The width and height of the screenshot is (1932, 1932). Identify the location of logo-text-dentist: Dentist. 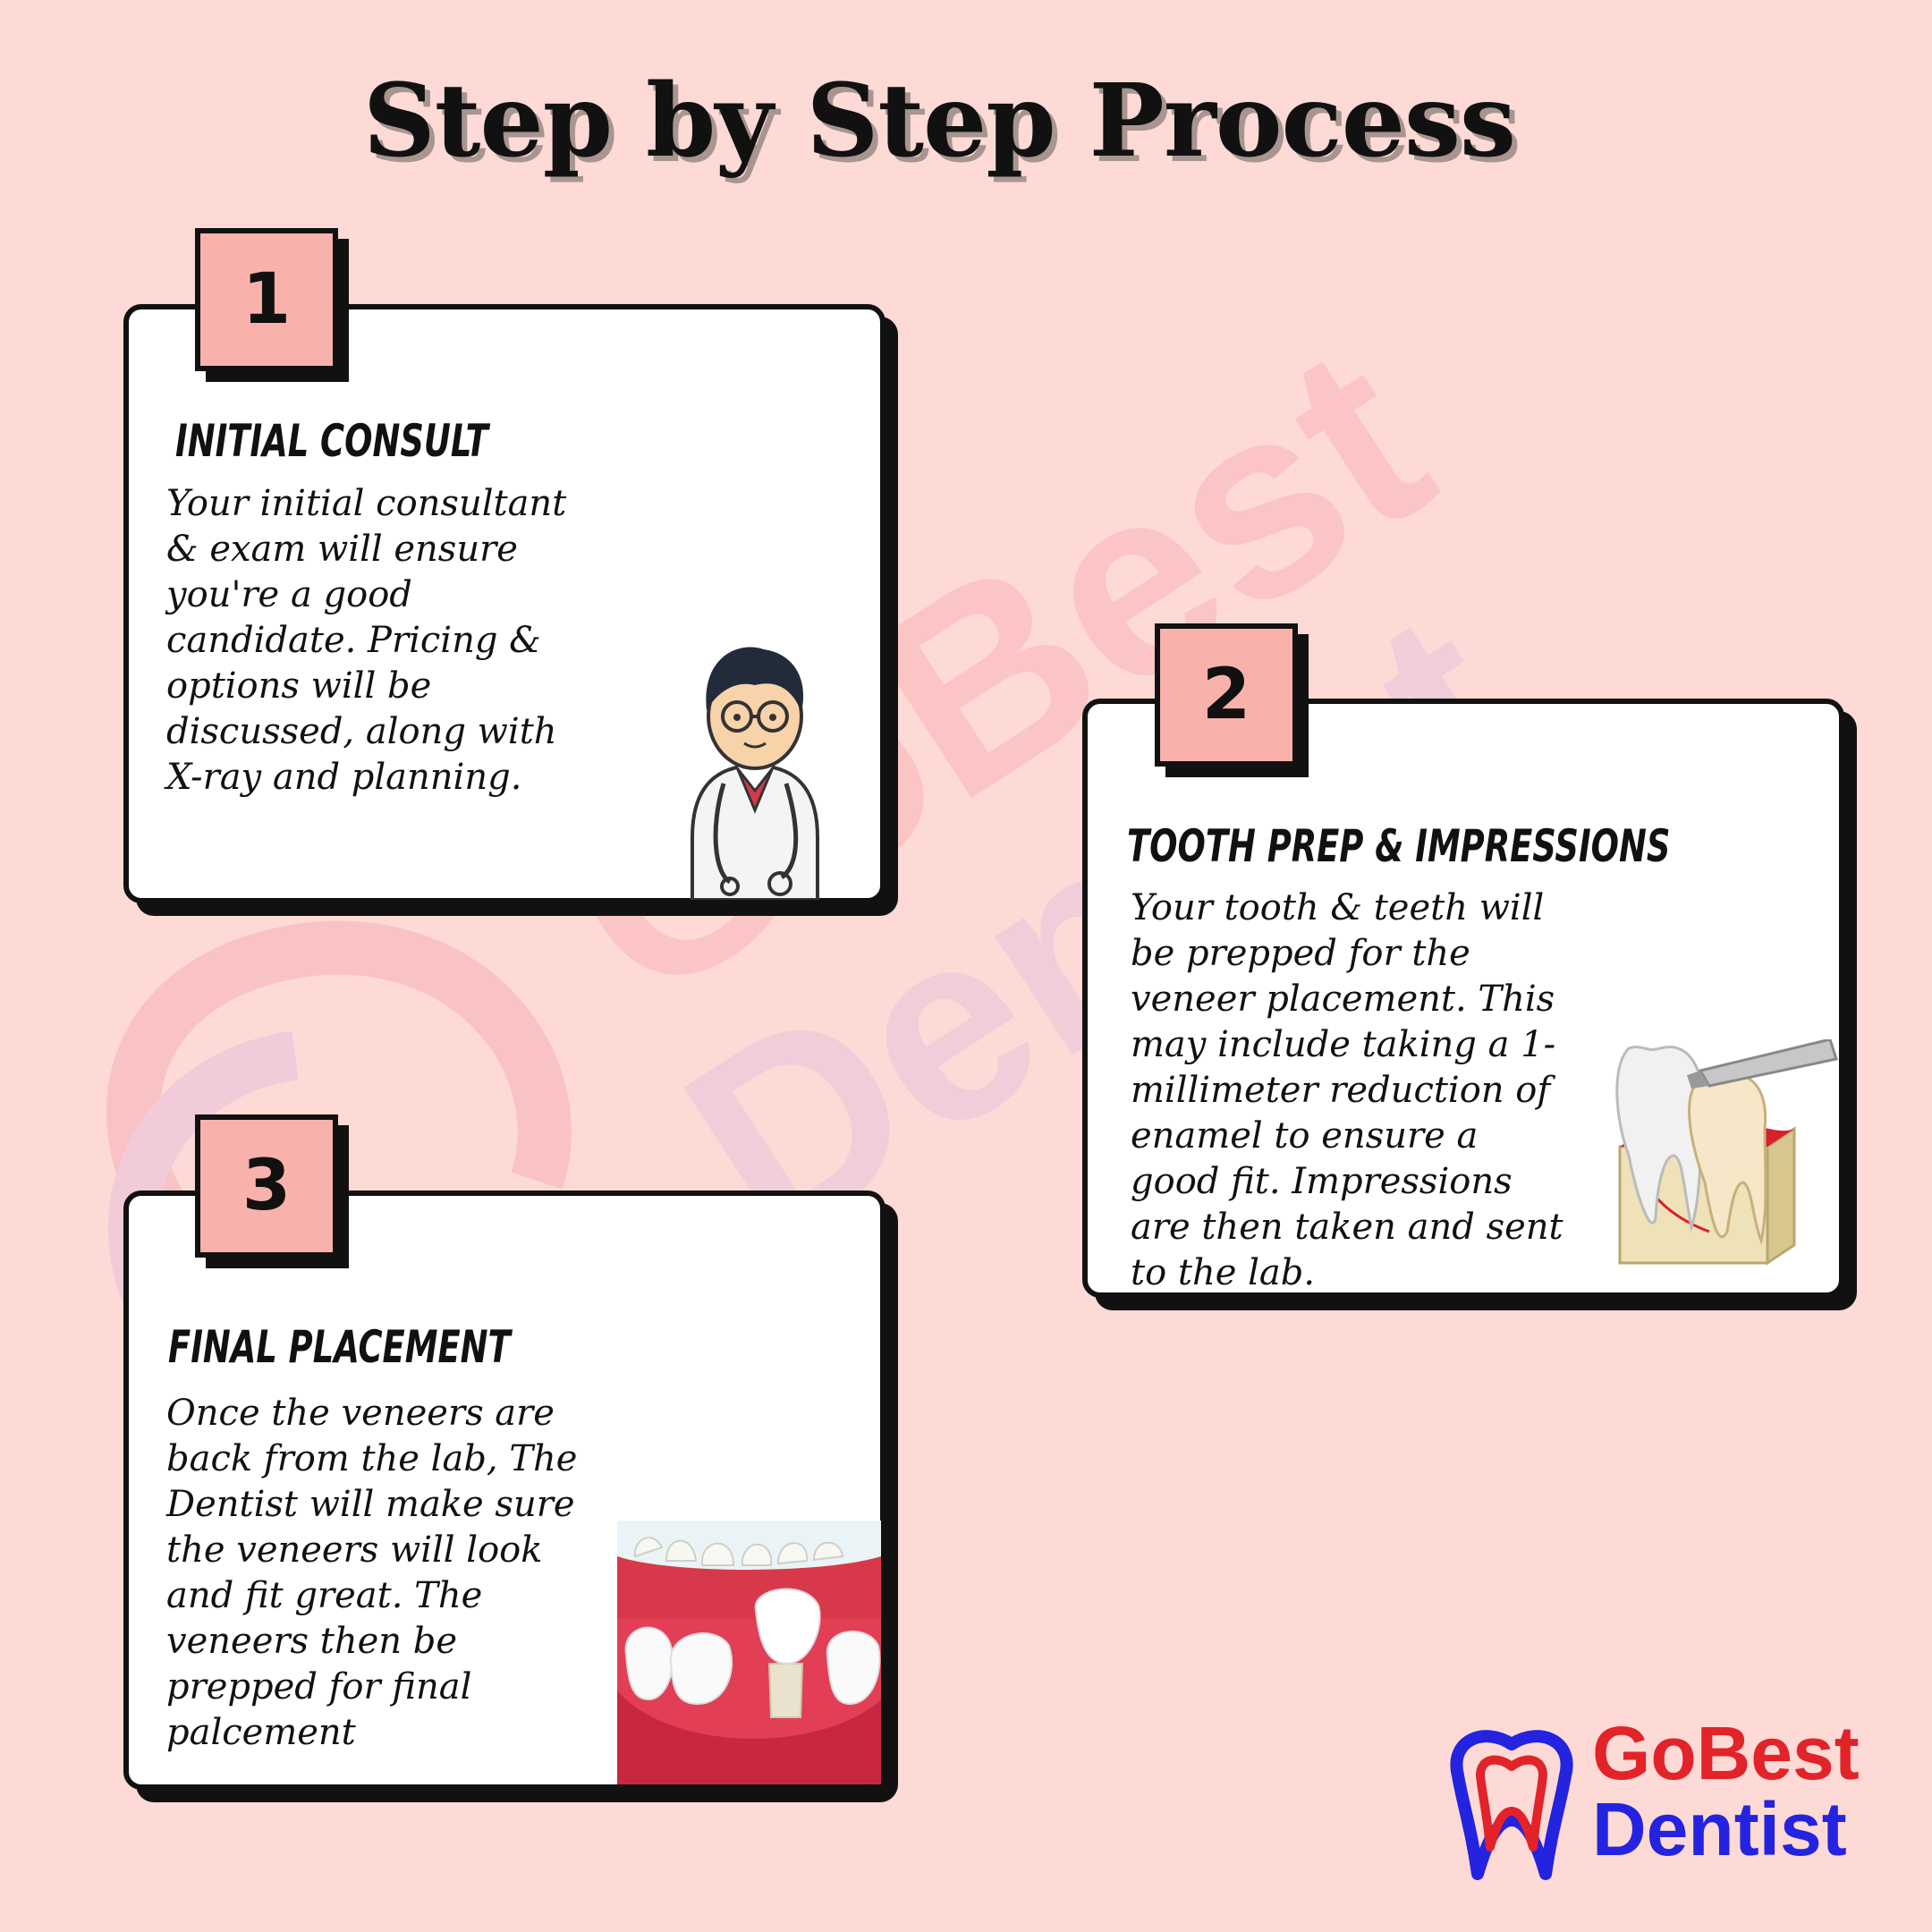
(1719, 1829).